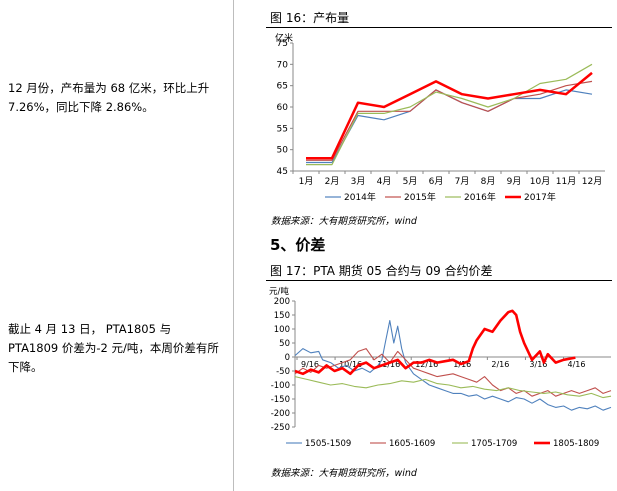 This screenshot has height=491, width=617. What do you see at coordinates (280, 400) in the screenshot?
I see `y-tick-label: -150` at bounding box center [280, 400].